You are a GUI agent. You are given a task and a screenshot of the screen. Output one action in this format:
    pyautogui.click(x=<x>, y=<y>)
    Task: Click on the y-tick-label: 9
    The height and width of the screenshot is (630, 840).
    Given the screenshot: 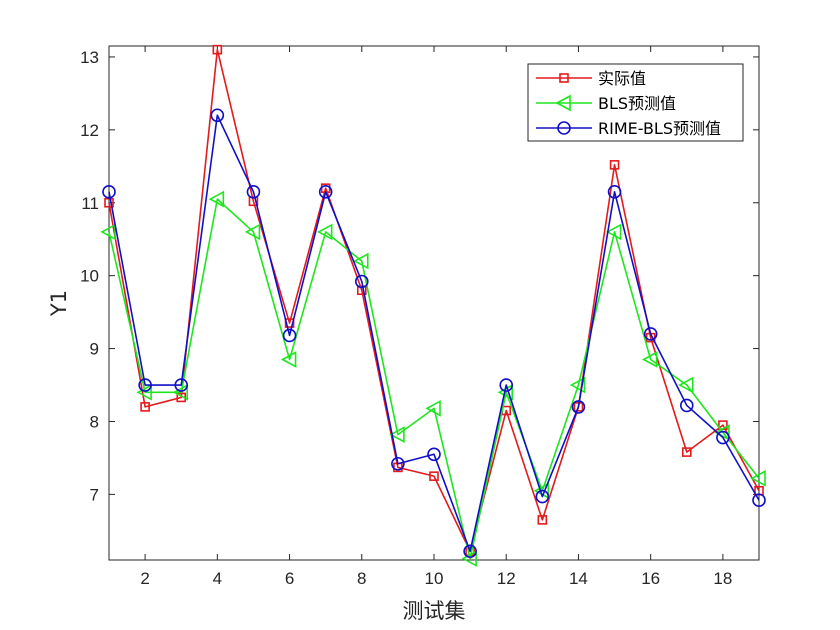 What is the action you would take?
    pyautogui.click(x=94, y=349)
    